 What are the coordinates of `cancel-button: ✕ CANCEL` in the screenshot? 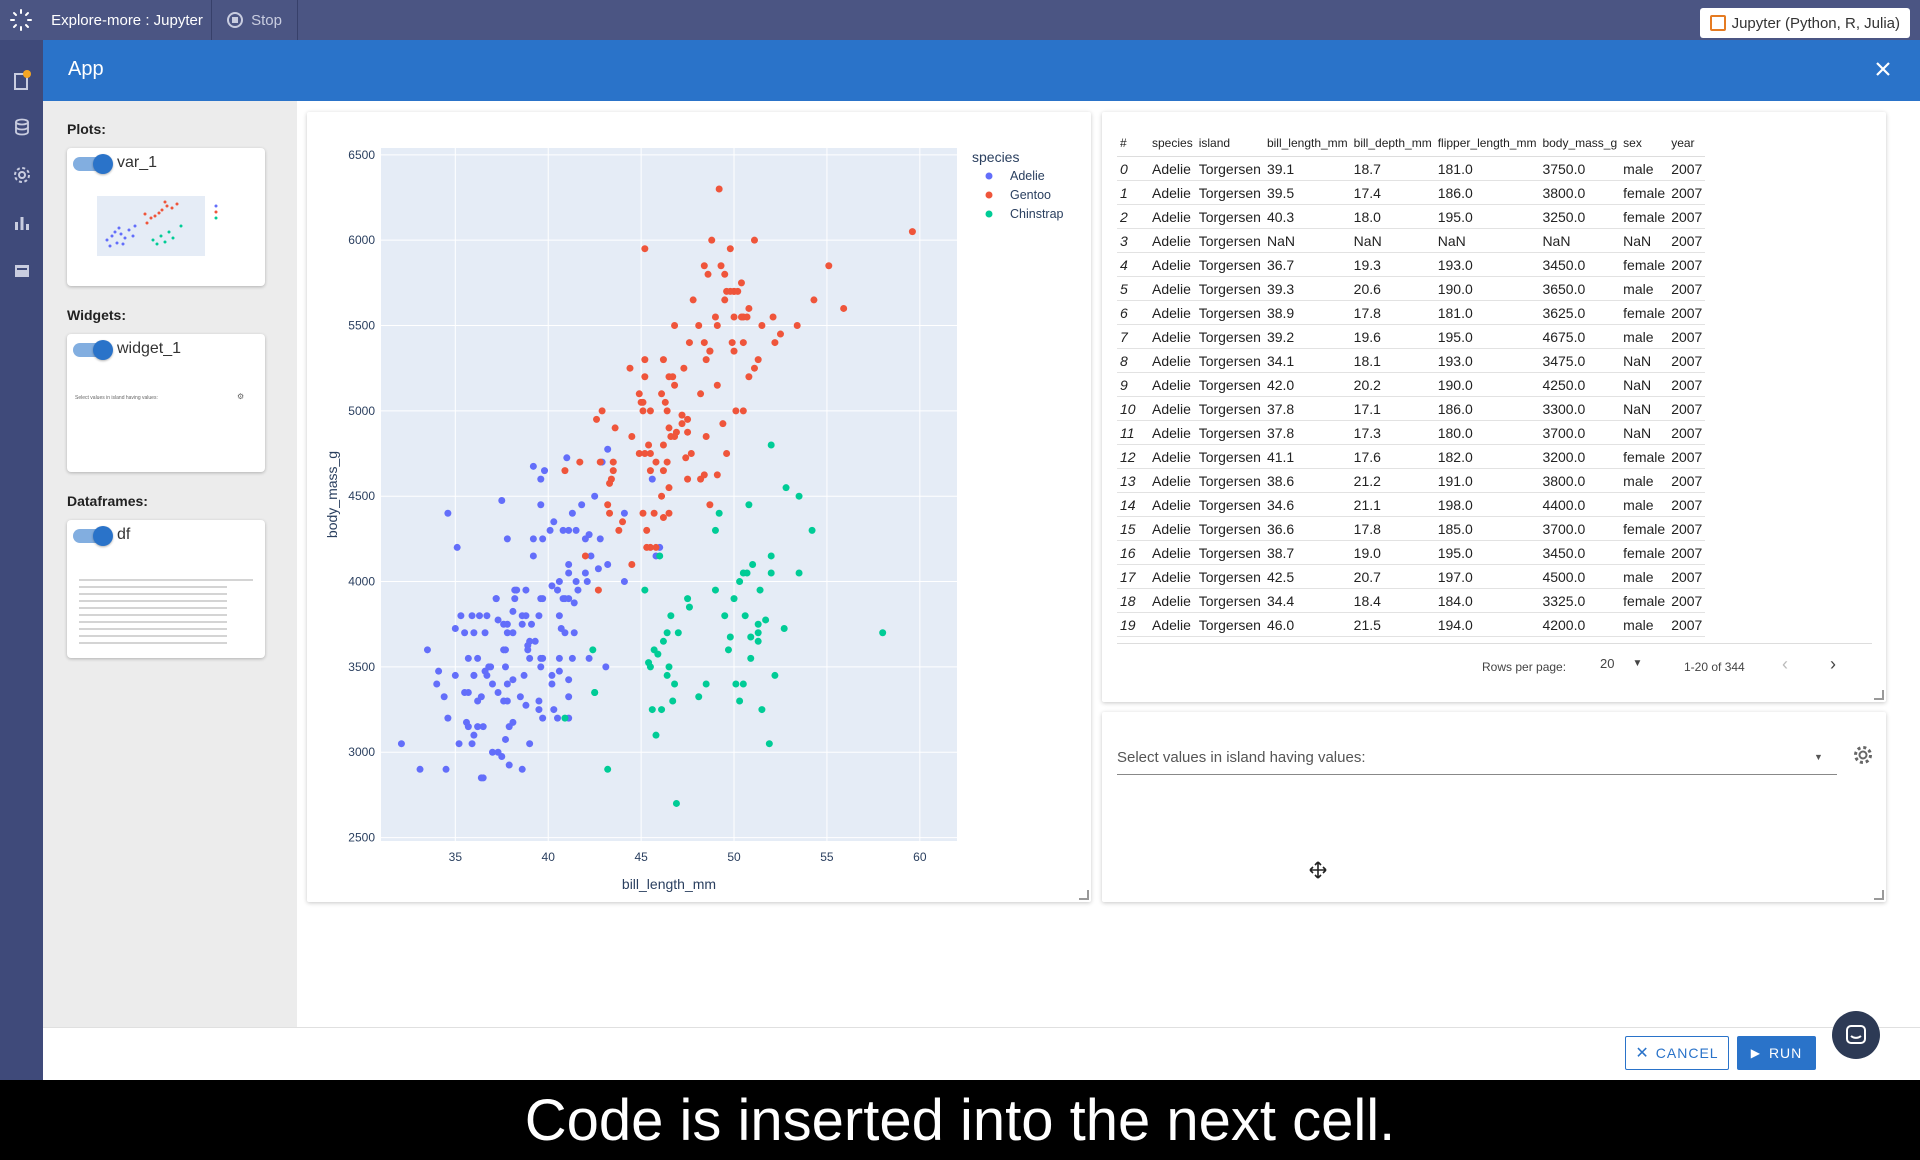 It's located at (1677, 1053).